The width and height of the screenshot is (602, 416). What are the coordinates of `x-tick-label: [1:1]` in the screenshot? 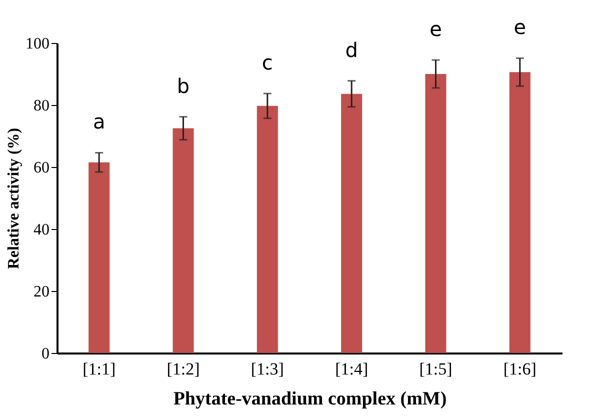 It's located at (99, 369).